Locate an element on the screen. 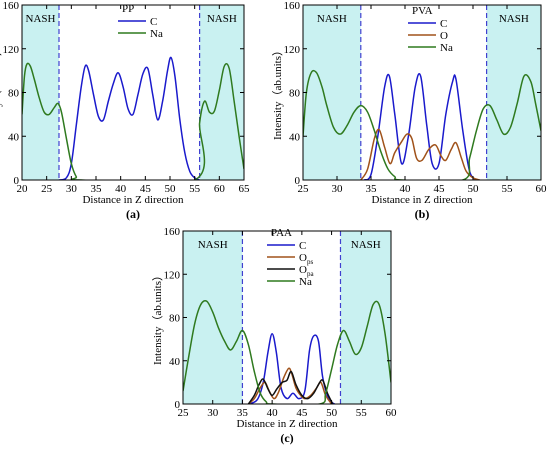 The height and width of the screenshot is (450, 550). series-line-o is located at coordinates (420, 154).